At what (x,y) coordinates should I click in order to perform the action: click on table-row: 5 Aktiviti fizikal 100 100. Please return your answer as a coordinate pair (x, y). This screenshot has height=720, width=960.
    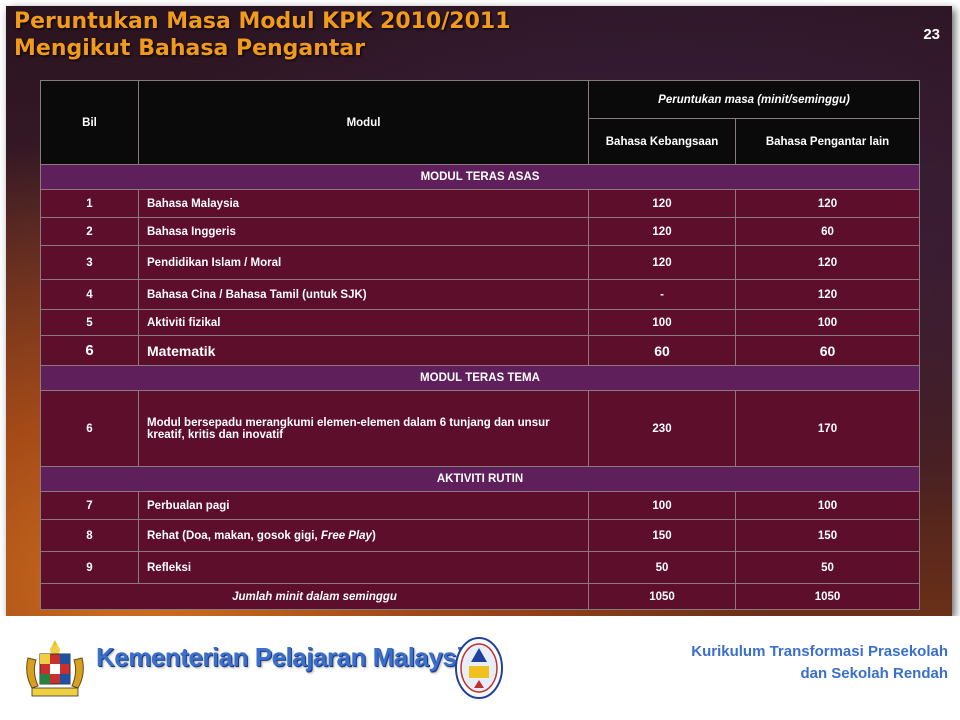
    Looking at the image, I should click on (480, 322).